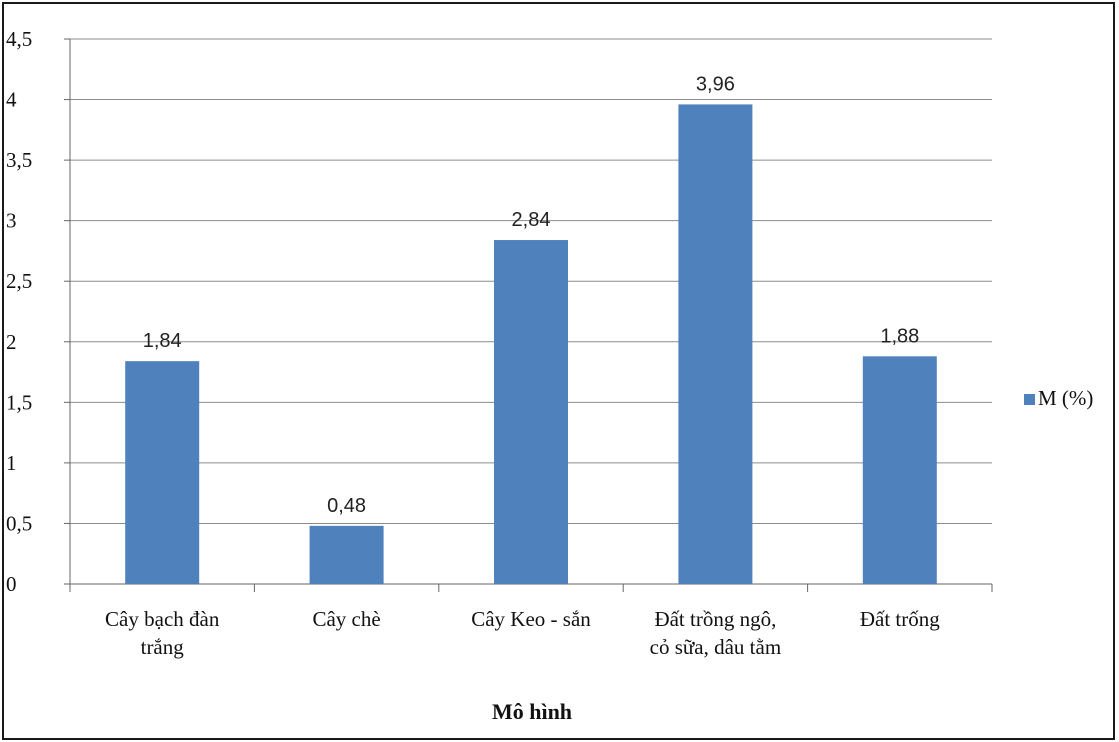  What do you see at coordinates (716, 647) in the screenshot?
I see `x-tick-label: cỏ sữa, dâu tằm` at bounding box center [716, 647].